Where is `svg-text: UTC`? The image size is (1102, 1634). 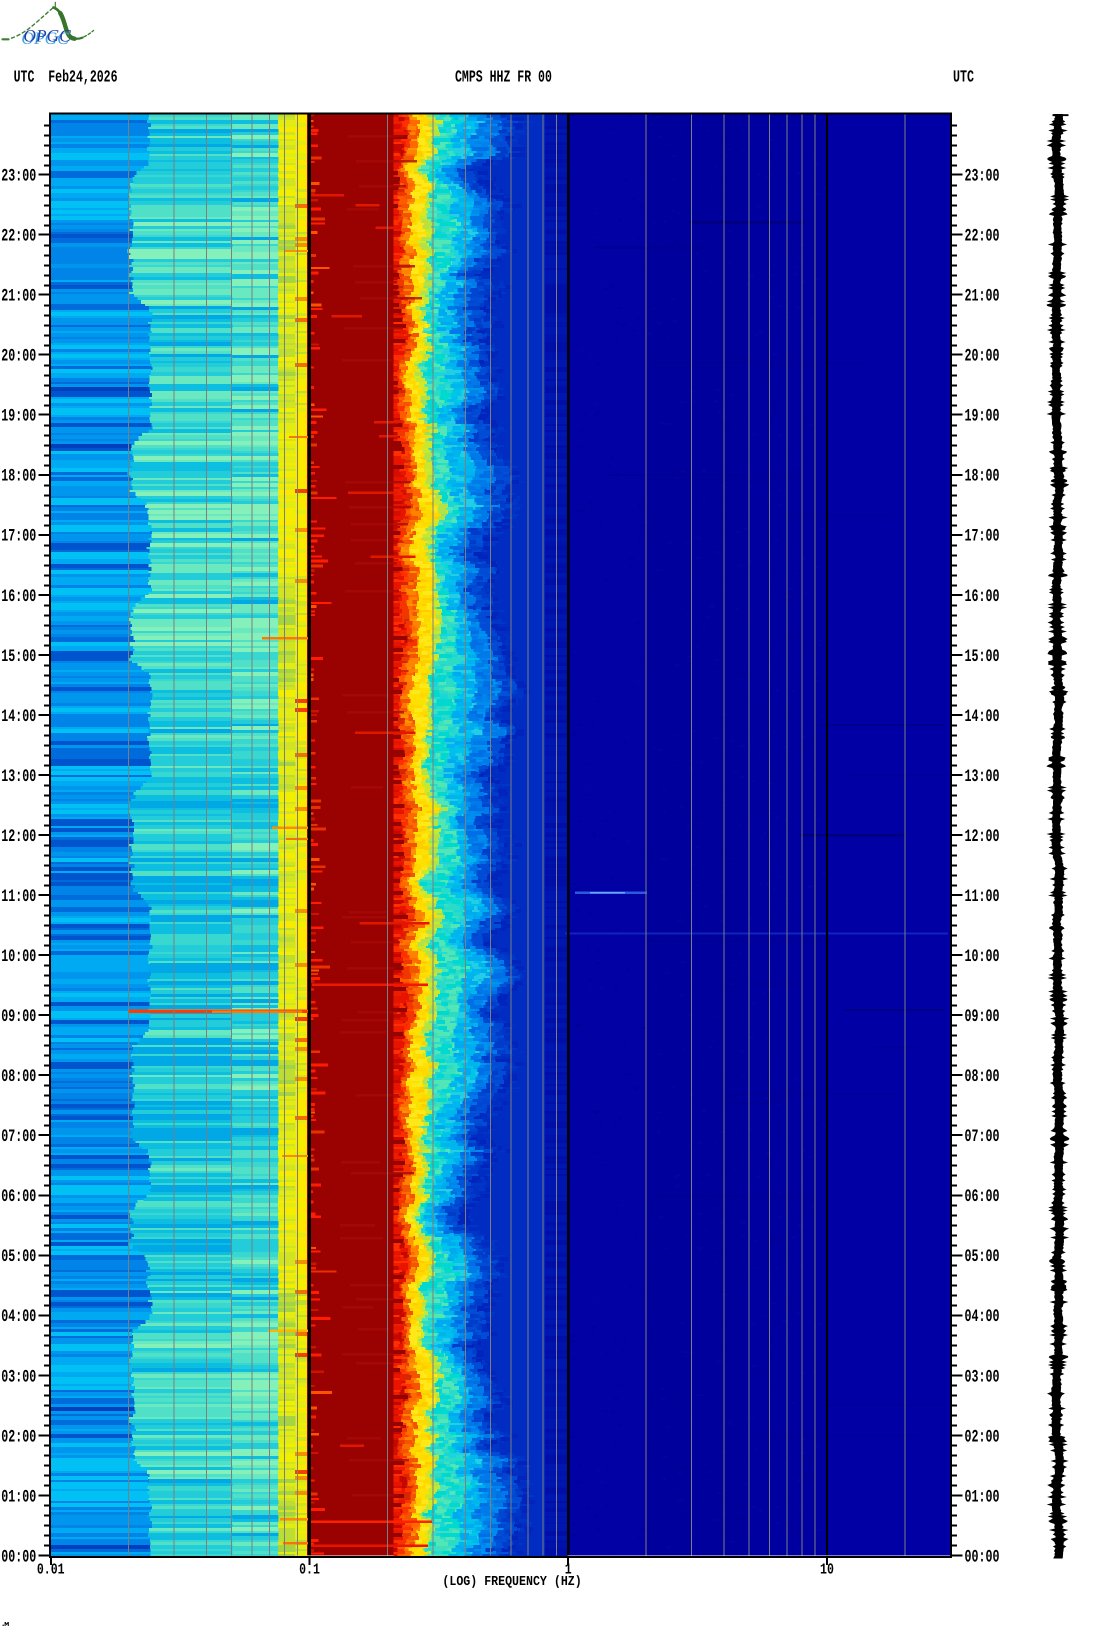 svg-text: UTC is located at coordinates (963, 77).